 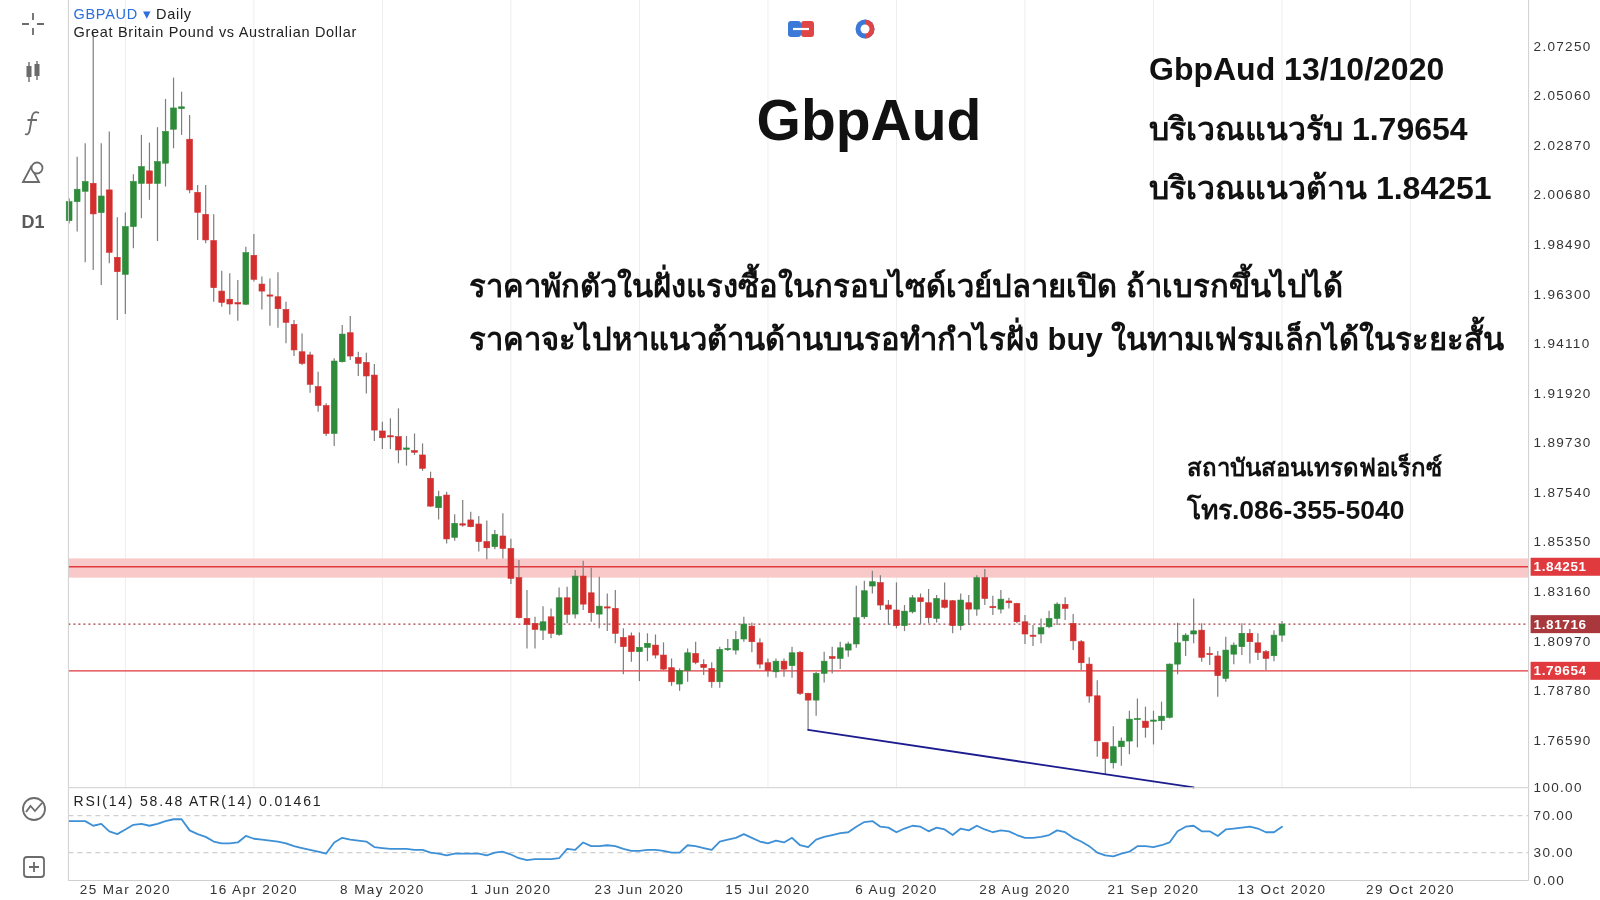 What do you see at coordinates (215, 31) in the screenshot?
I see `text: Great Britain Pound vs Australian Dollar` at bounding box center [215, 31].